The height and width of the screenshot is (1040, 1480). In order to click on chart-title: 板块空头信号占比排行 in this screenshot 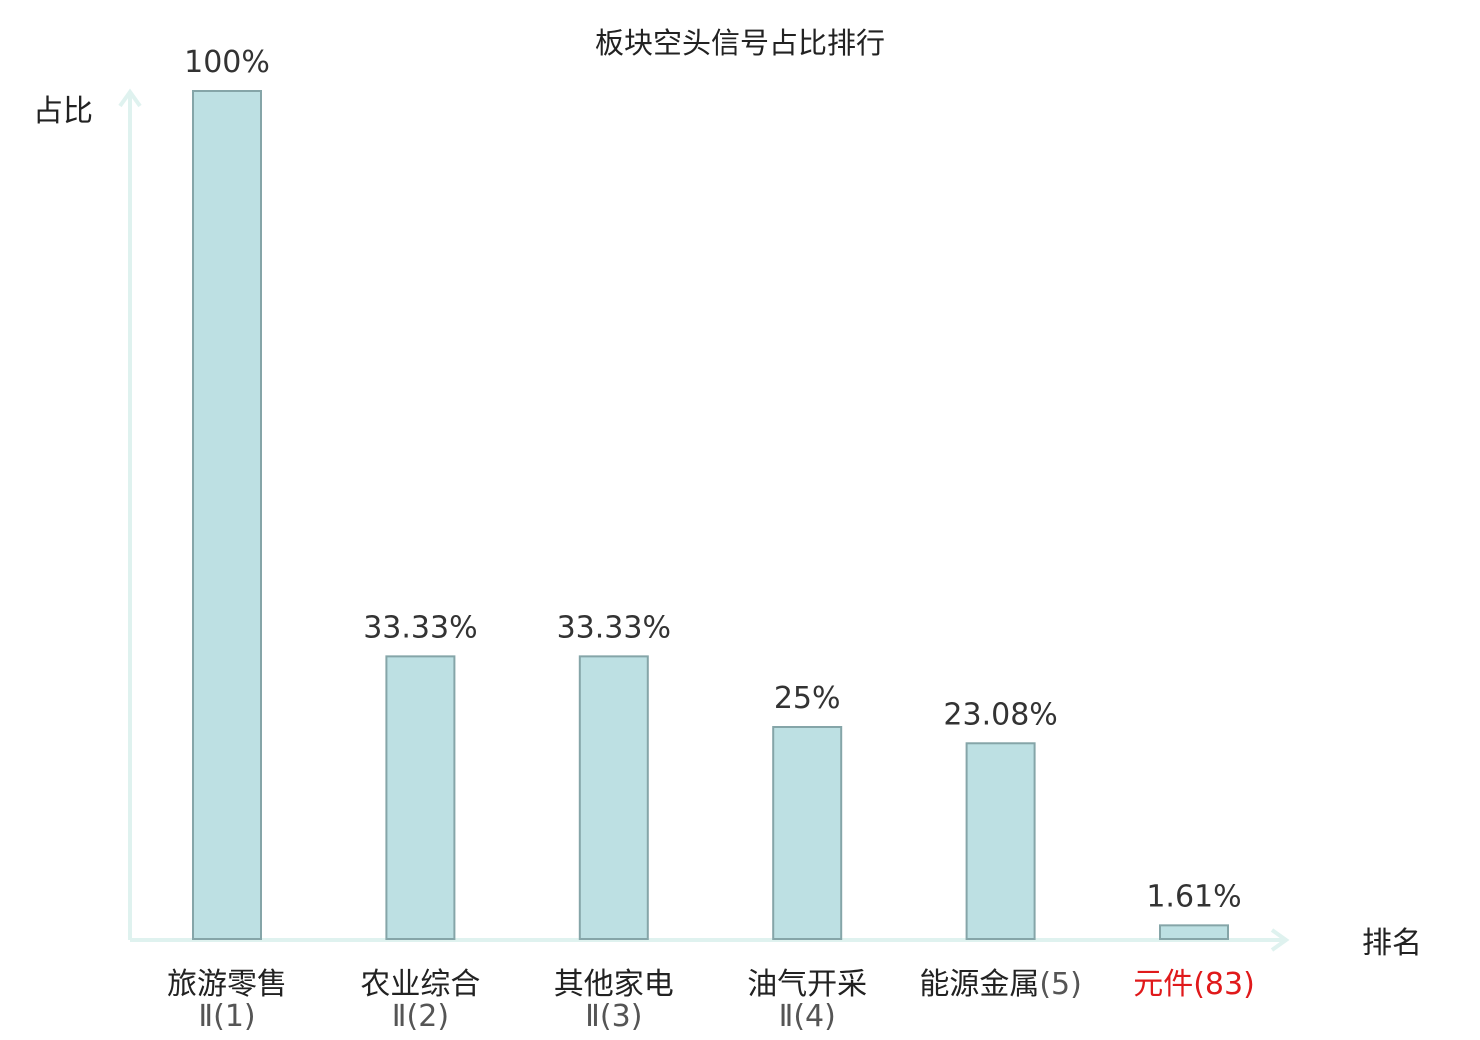, I will do `click(740, 43)`.